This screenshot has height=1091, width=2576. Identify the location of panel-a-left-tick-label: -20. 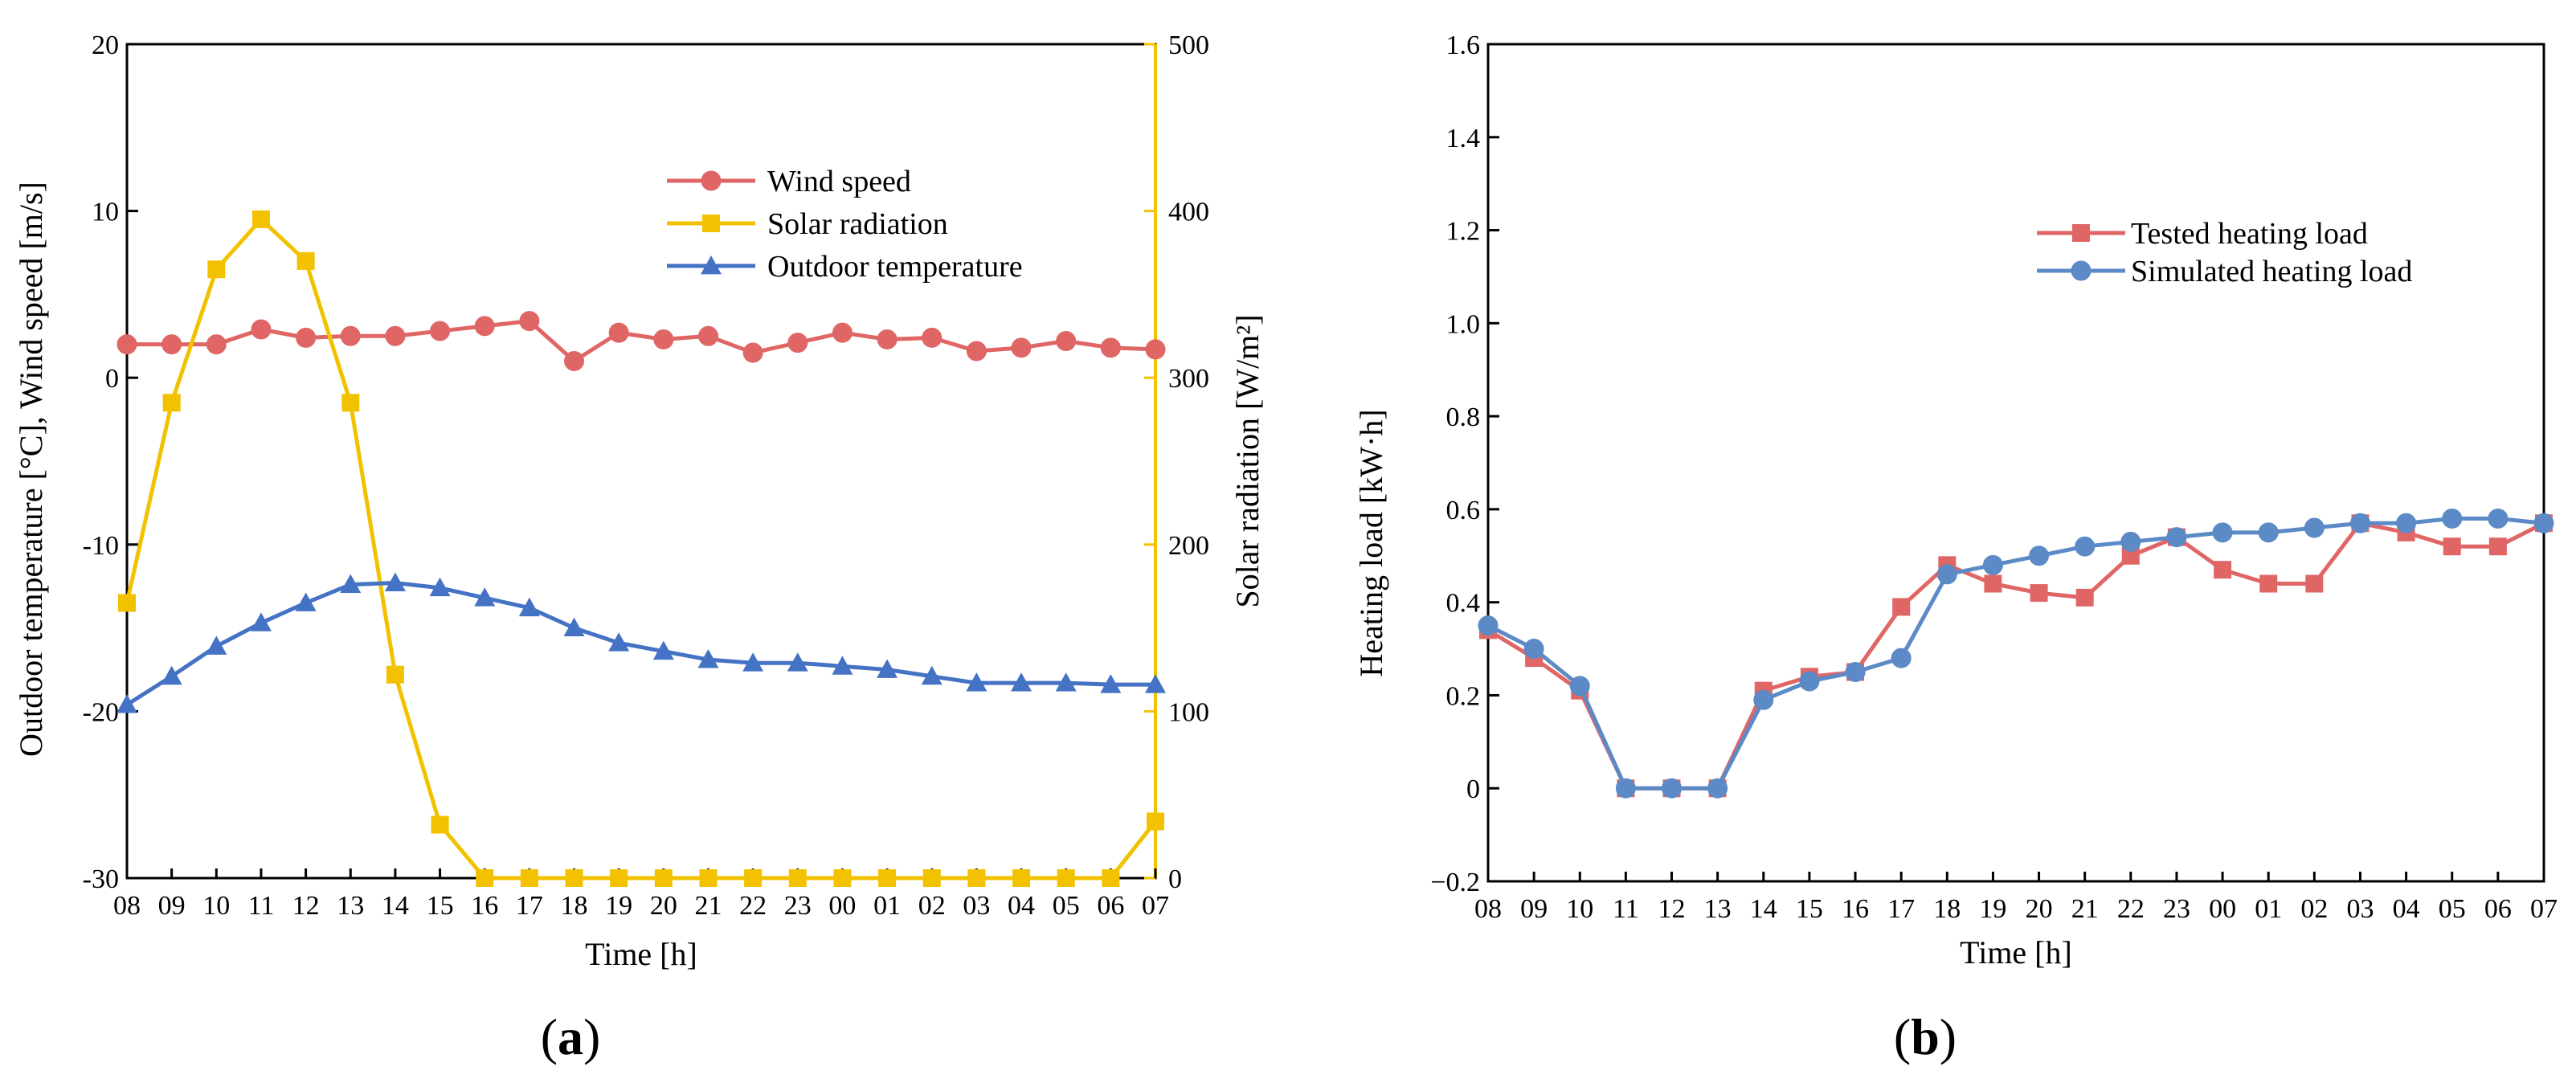
(101, 712).